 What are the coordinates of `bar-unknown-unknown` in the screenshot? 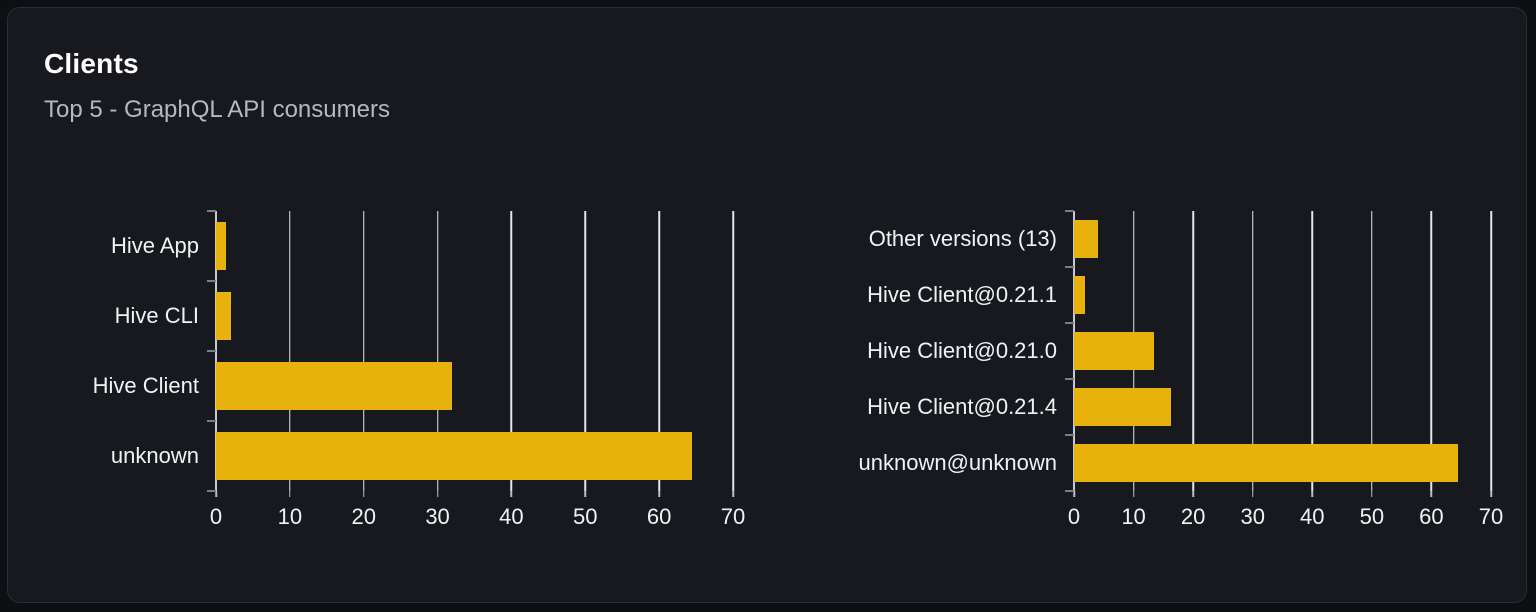 It's located at (1266, 463).